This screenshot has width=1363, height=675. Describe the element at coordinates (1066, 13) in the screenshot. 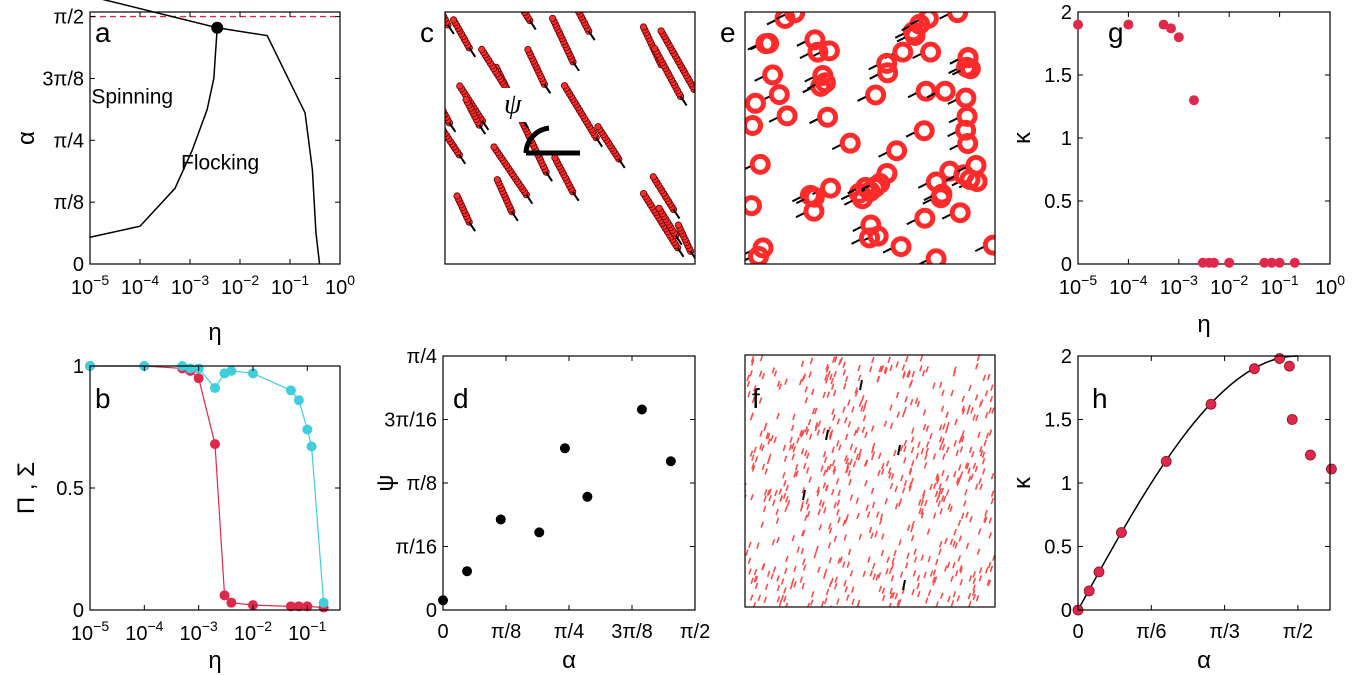

I see `y-tick-label: 2` at that location.